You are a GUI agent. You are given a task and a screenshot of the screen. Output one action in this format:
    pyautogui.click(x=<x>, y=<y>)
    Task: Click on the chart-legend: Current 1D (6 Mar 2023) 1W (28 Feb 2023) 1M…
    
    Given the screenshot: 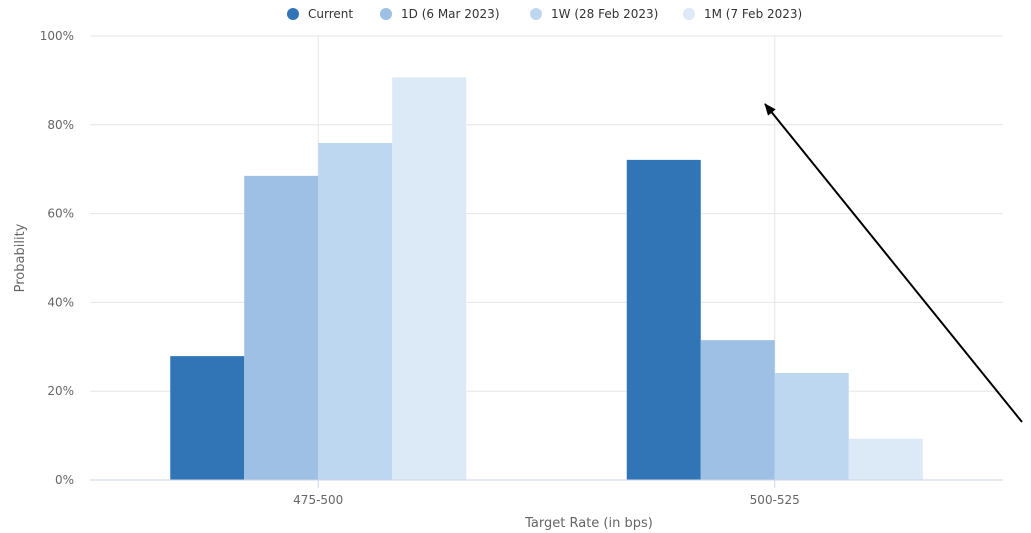 What is the action you would take?
    pyautogui.click(x=544, y=14)
    